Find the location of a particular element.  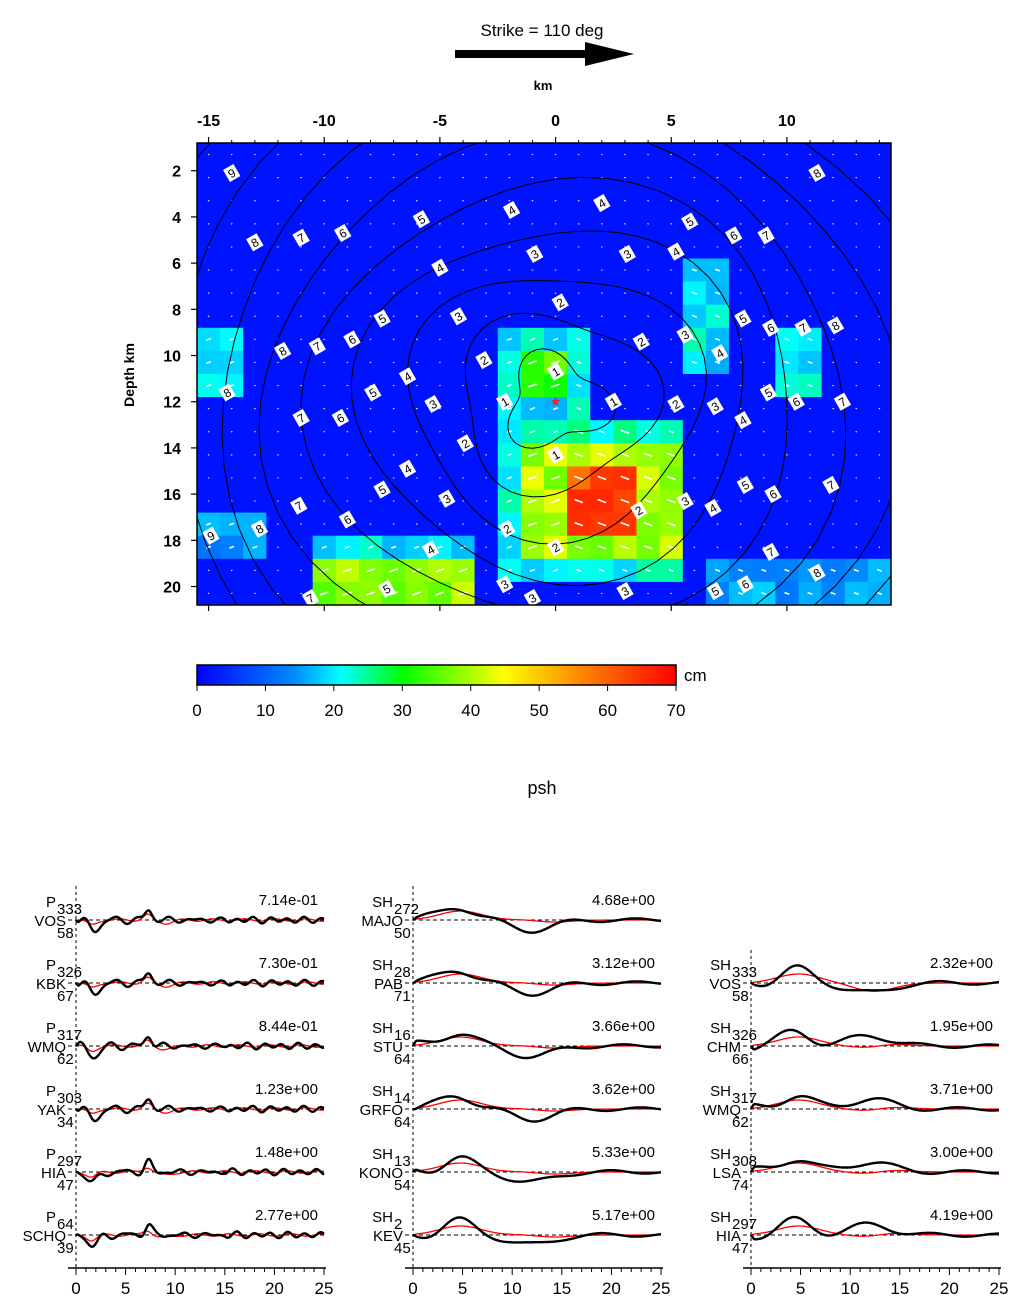

time-tick-label: 10 is located at coordinates (850, 1288).